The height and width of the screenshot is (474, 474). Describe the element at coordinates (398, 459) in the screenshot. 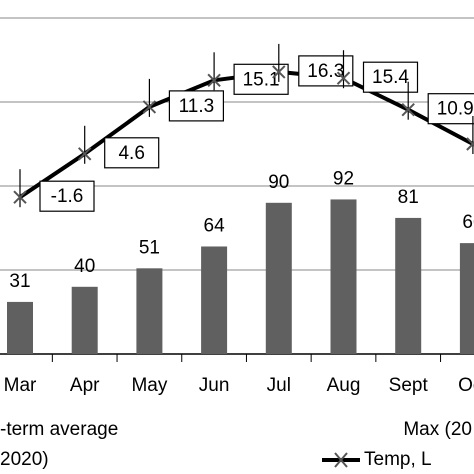

I see `legend-label: Temp, L` at that location.